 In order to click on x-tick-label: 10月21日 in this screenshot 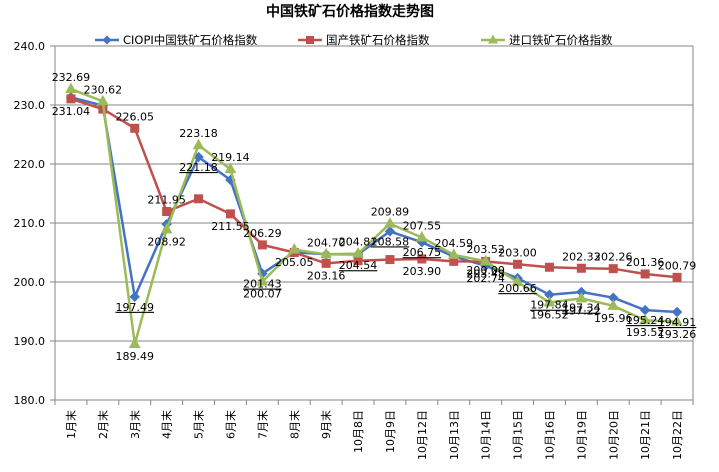, I will do `click(645, 435)`.